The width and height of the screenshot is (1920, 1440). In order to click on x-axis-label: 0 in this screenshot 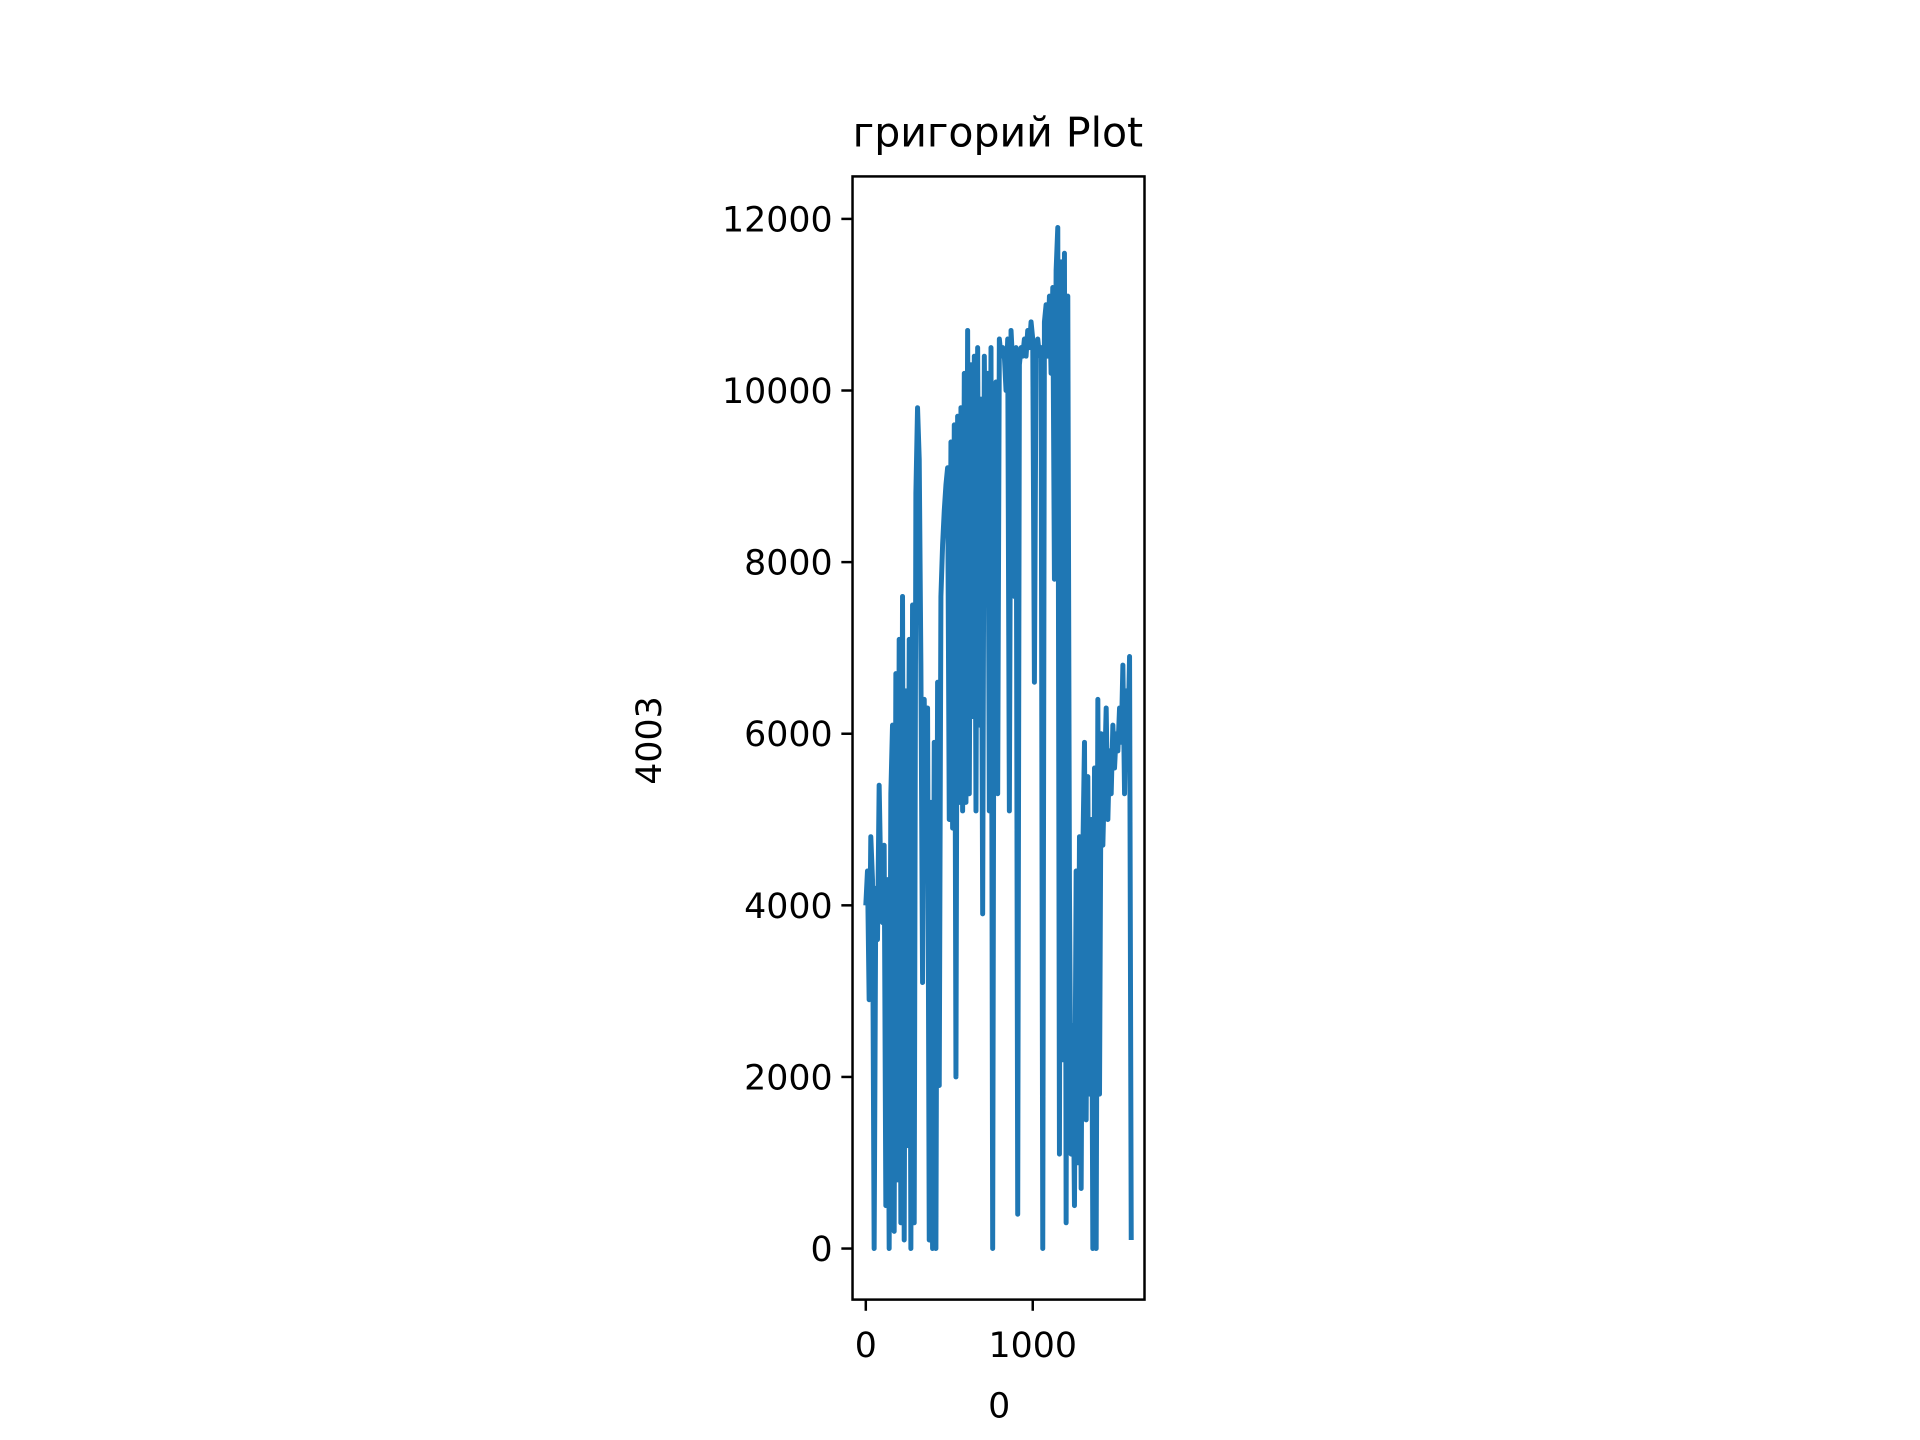, I will do `click(999, 1407)`.